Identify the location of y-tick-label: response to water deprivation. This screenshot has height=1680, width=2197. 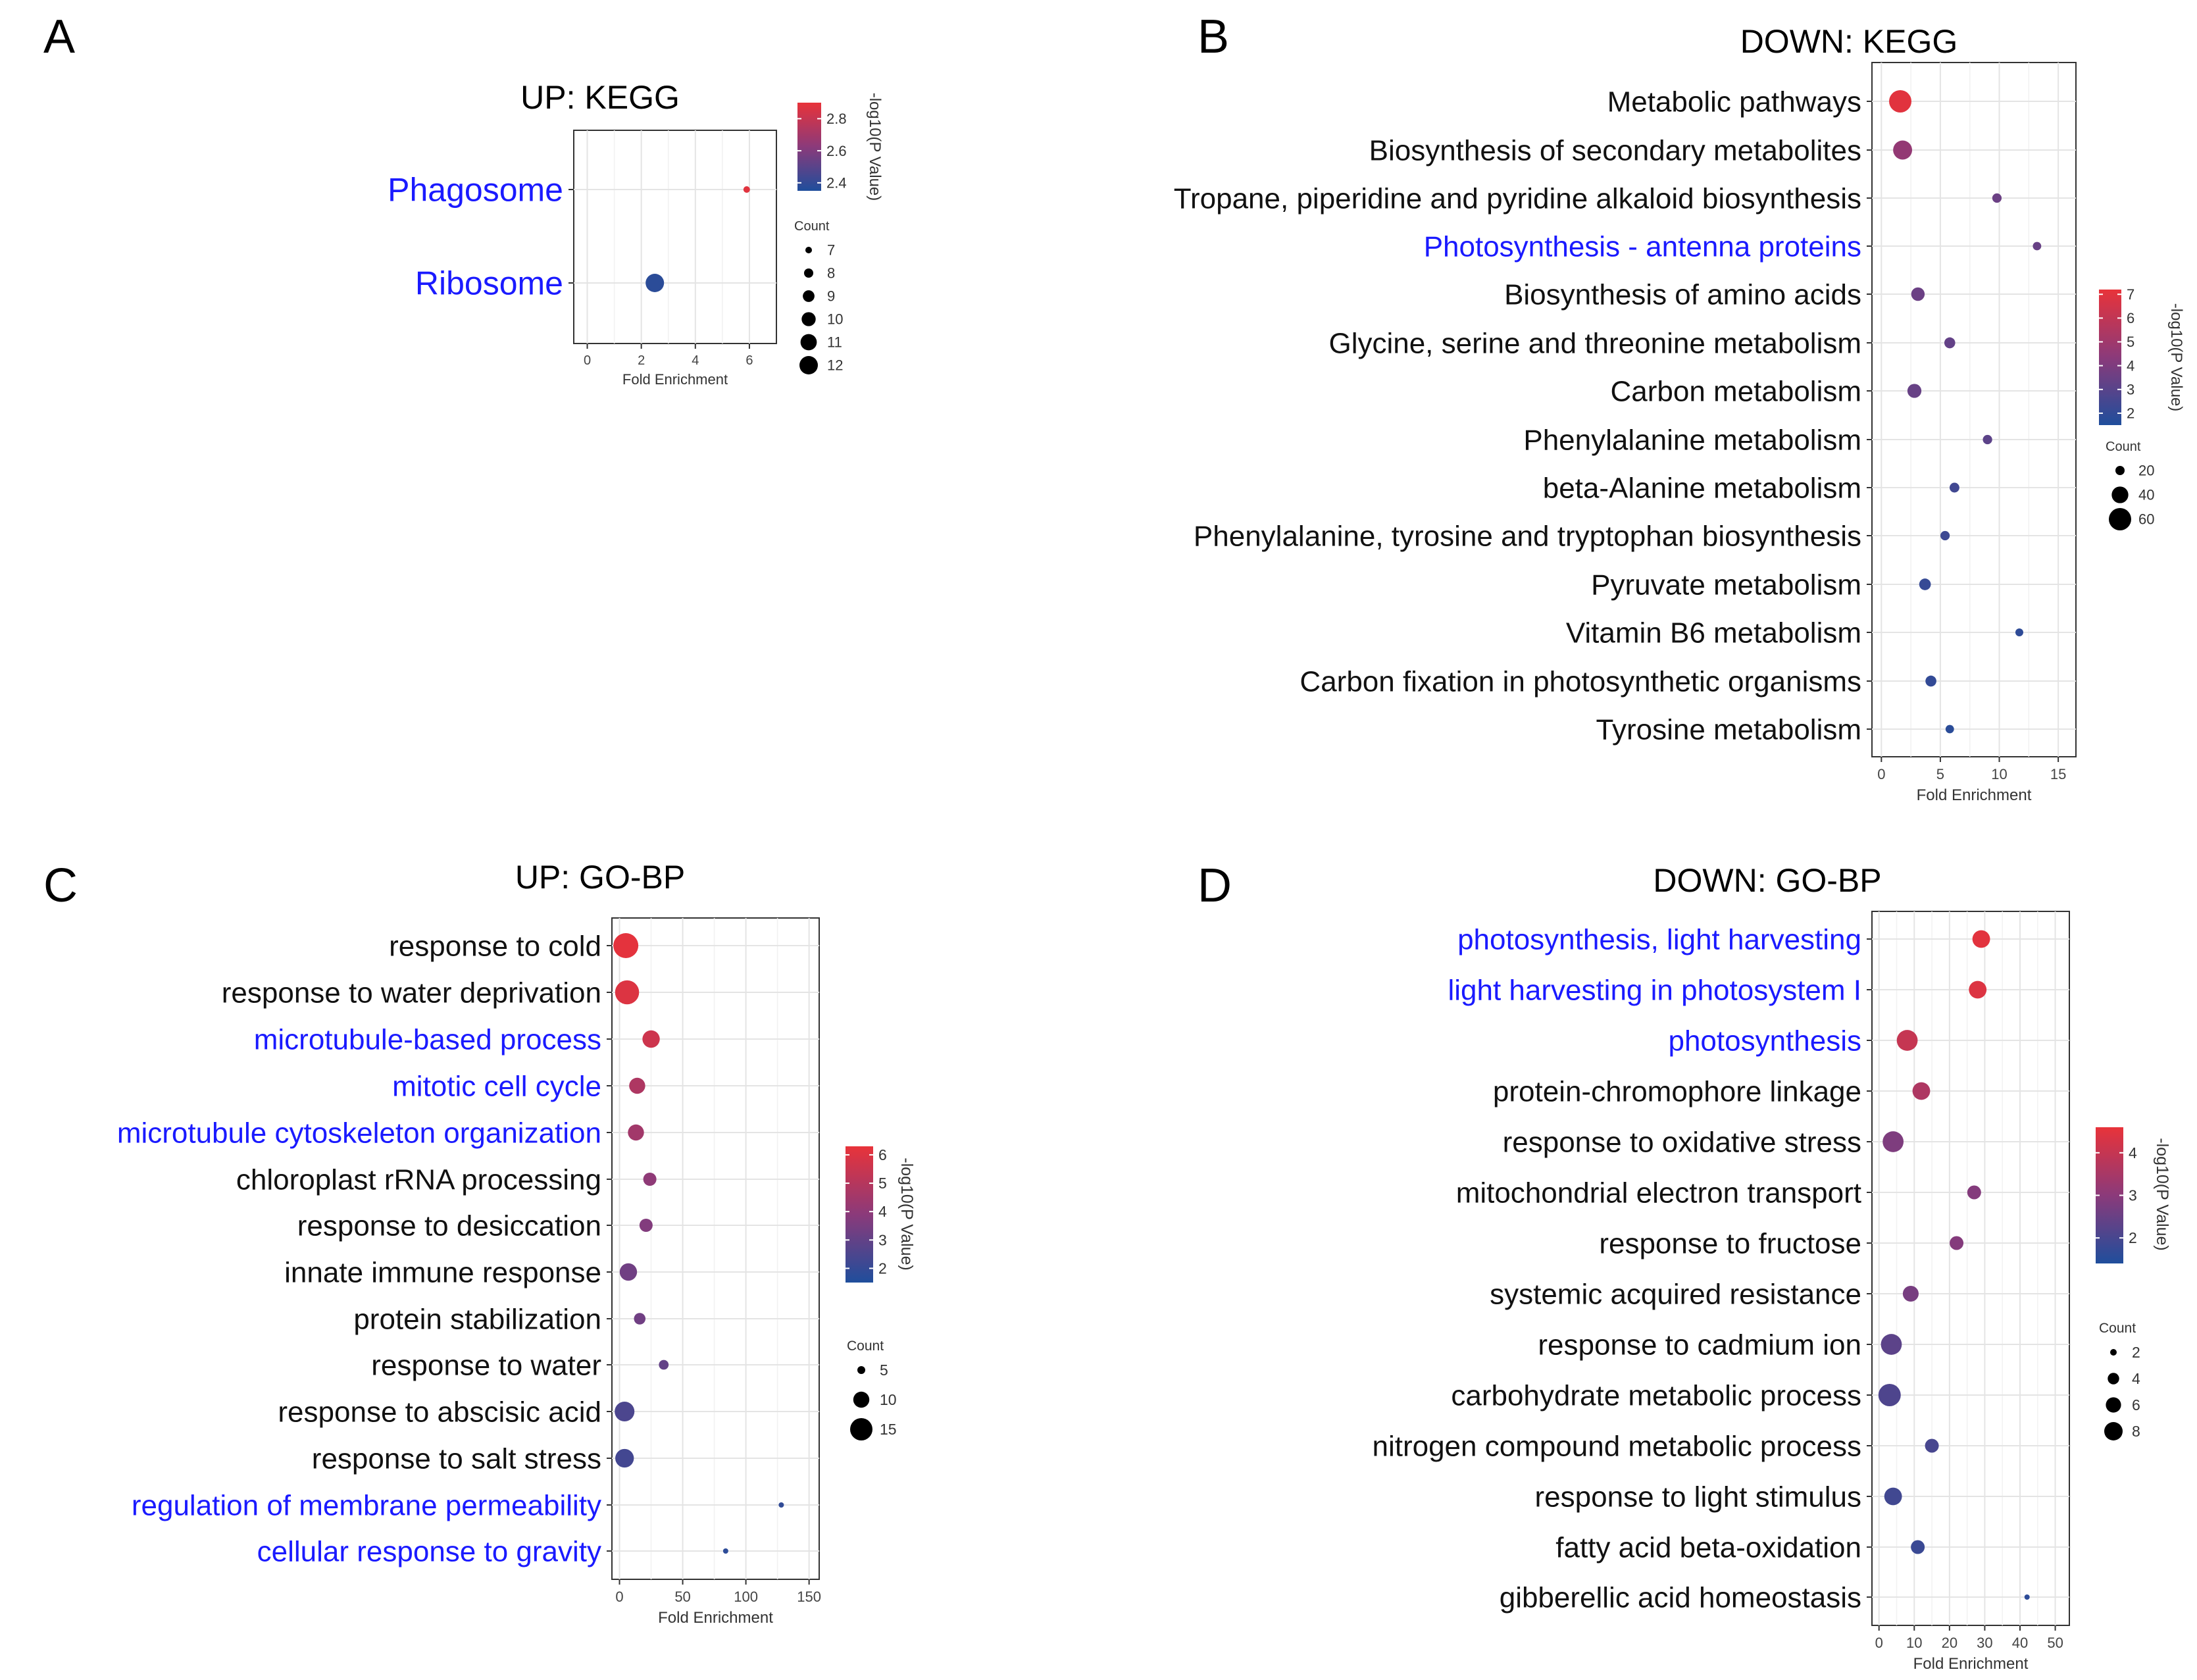
(411, 993).